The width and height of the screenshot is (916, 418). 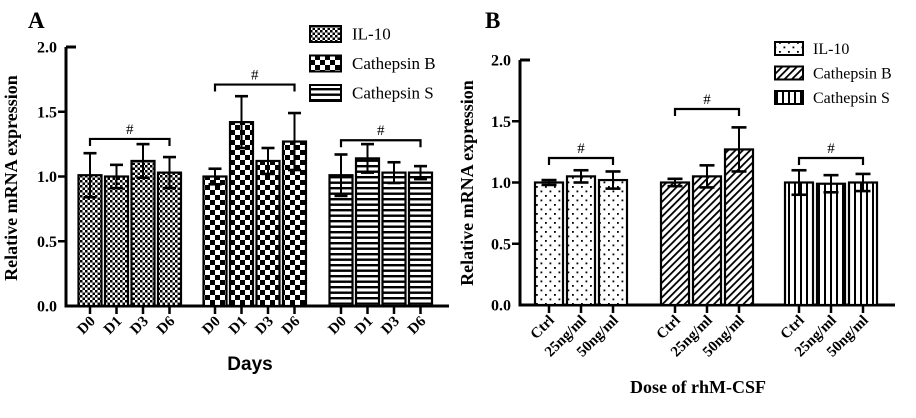 What do you see at coordinates (698, 387) in the screenshot?
I see `x-axis-title: Dose of rhM-CSF` at bounding box center [698, 387].